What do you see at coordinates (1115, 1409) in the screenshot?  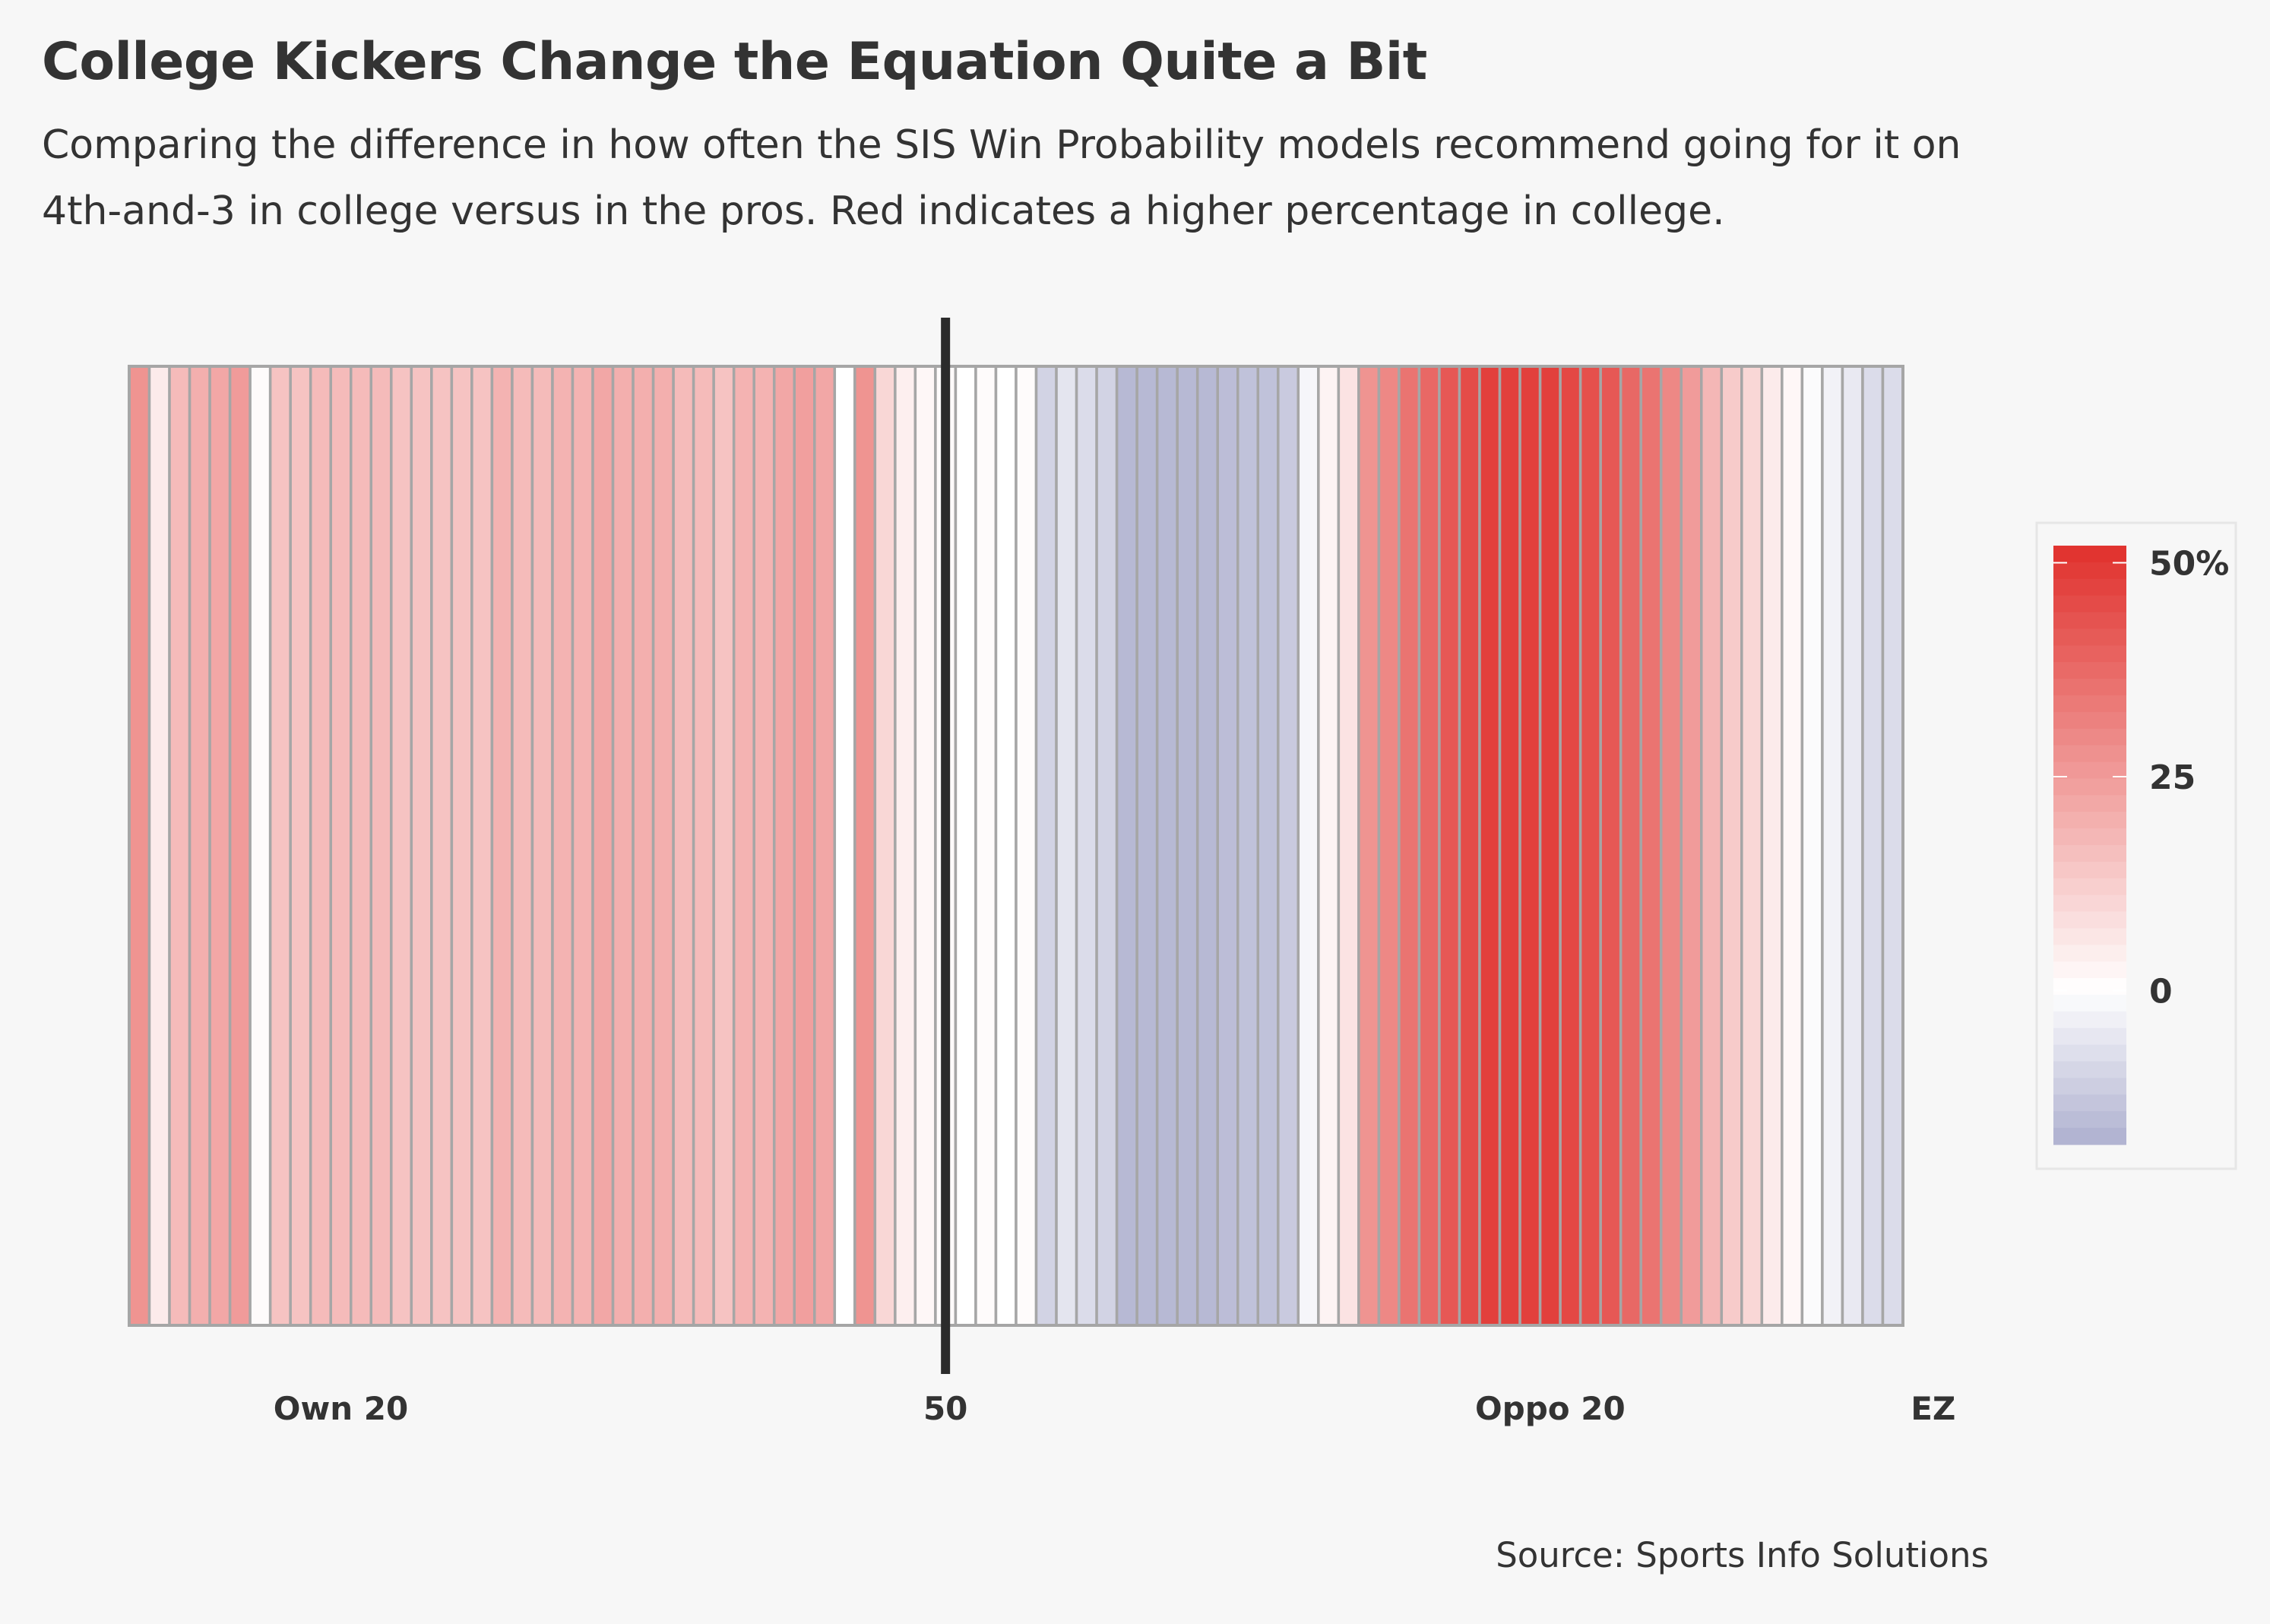 I see `x-axis-labels: Own 20 50 Oppo 20 EZ` at bounding box center [1115, 1409].